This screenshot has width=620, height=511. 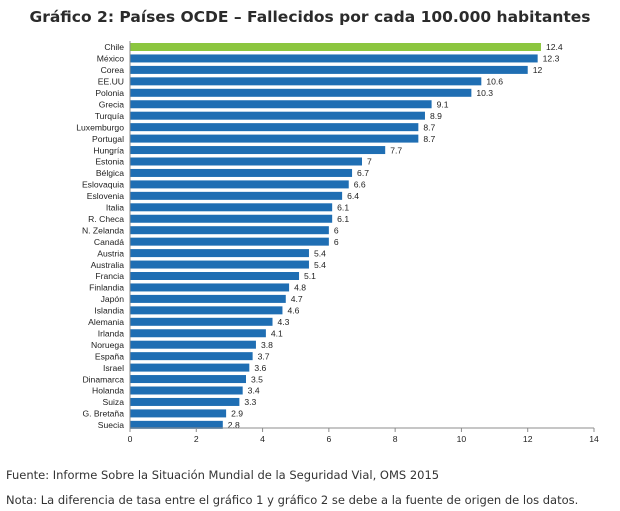 What do you see at coordinates (130, 439) in the screenshot?
I see `x-tick-label: 0` at bounding box center [130, 439].